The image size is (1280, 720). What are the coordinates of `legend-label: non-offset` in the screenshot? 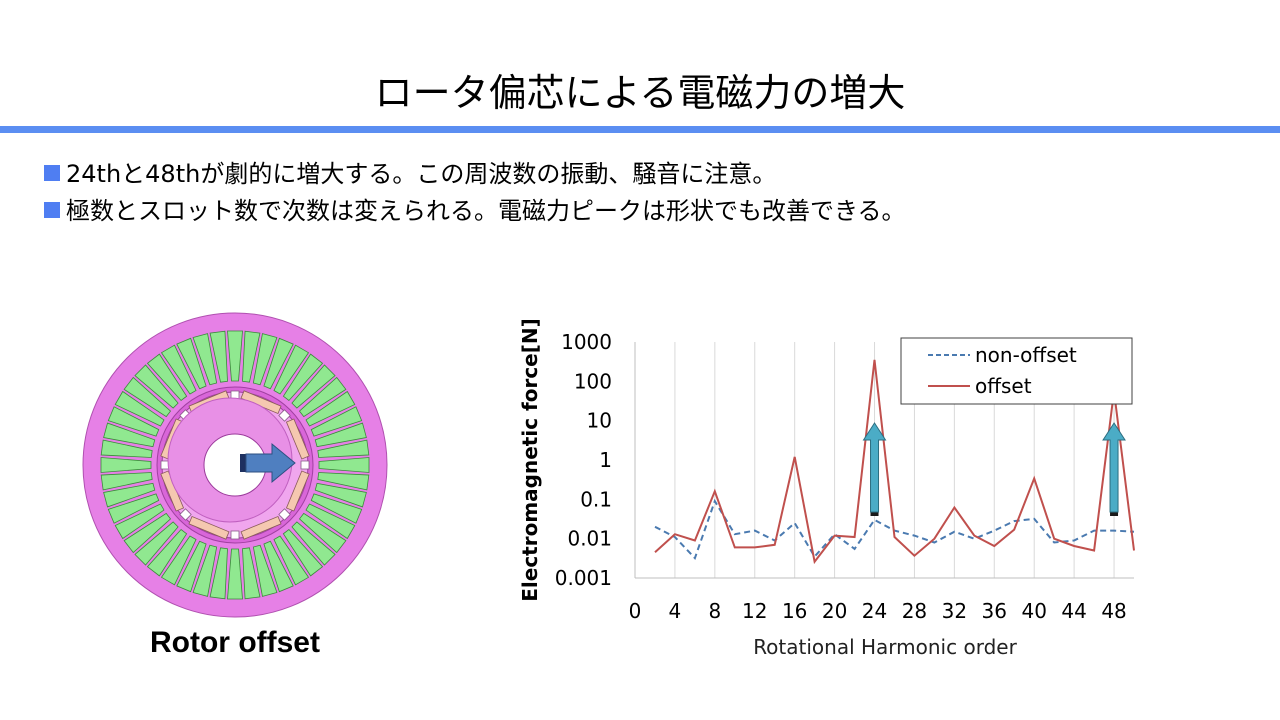 It's located at (1026, 355).